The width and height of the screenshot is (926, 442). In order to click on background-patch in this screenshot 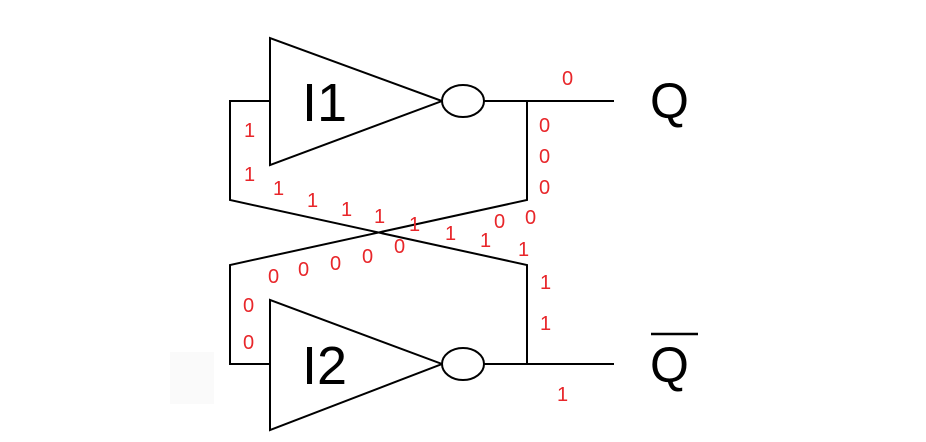, I will do `click(192, 378)`.